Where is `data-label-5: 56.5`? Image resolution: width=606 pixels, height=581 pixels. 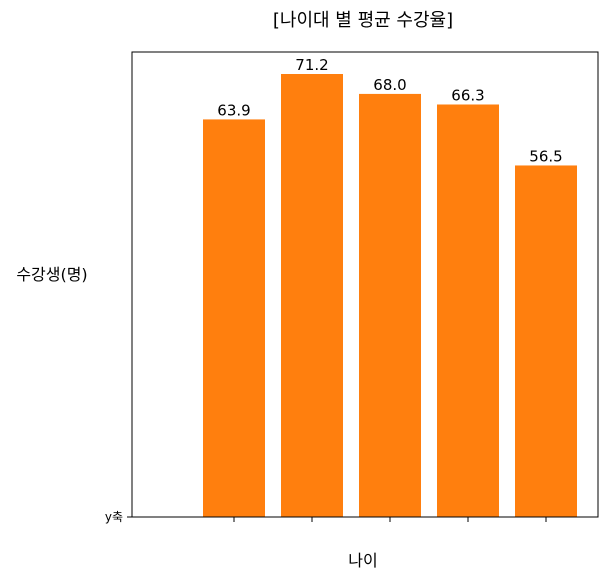
data-label-5: 56.5 is located at coordinates (545, 156).